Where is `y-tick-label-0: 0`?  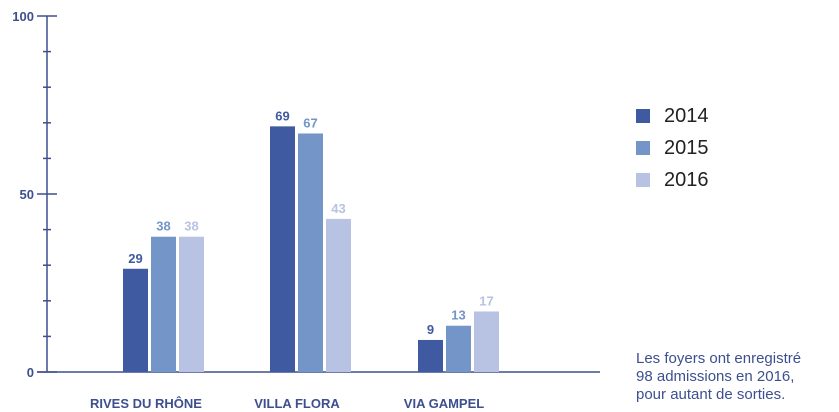
y-tick-label-0: 0 is located at coordinates (30, 372).